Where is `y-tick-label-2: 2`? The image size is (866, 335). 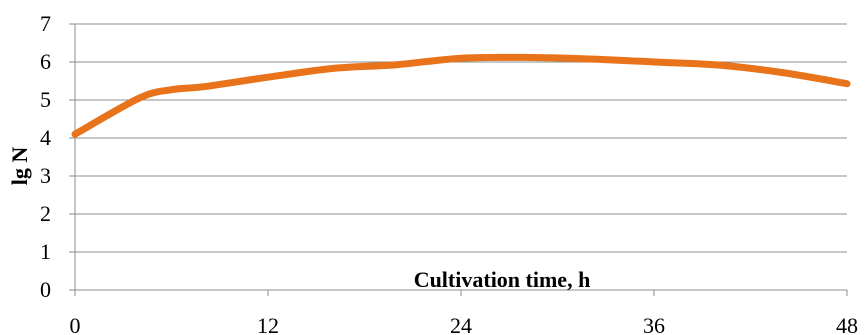 y-tick-label-2: 2 is located at coordinates (45, 213).